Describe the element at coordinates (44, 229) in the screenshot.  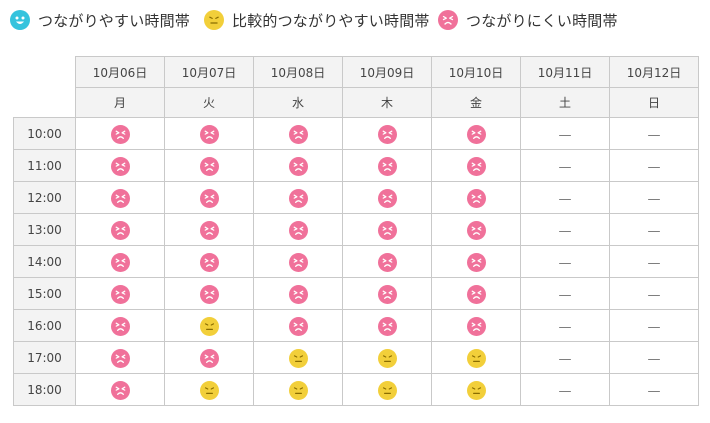
I see `time-label: 13:00` at that location.